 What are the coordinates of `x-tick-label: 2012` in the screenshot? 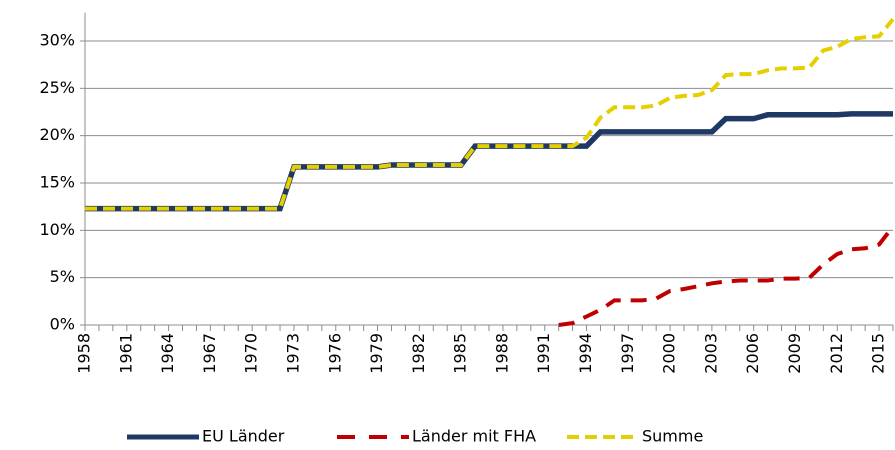 It's located at (836, 353).